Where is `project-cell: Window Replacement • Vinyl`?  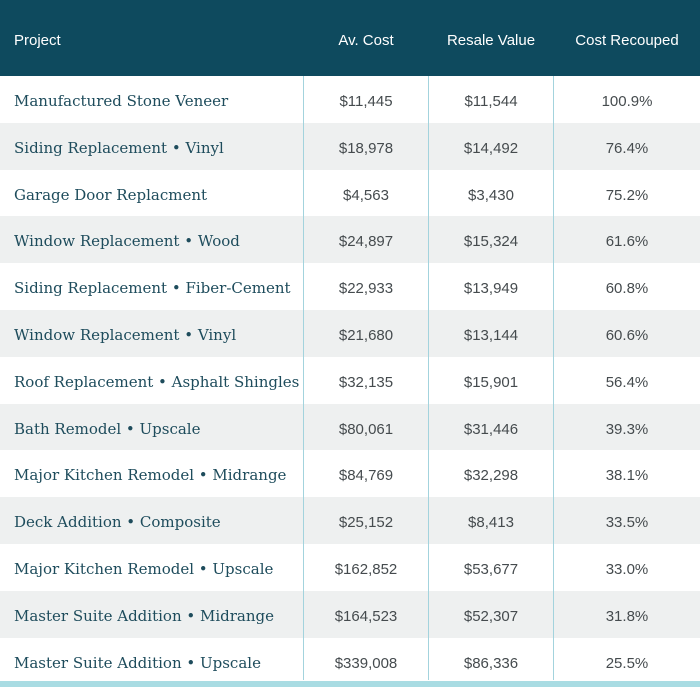 project-cell: Window Replacement • Vinyl is located at coordinates (125, 334).